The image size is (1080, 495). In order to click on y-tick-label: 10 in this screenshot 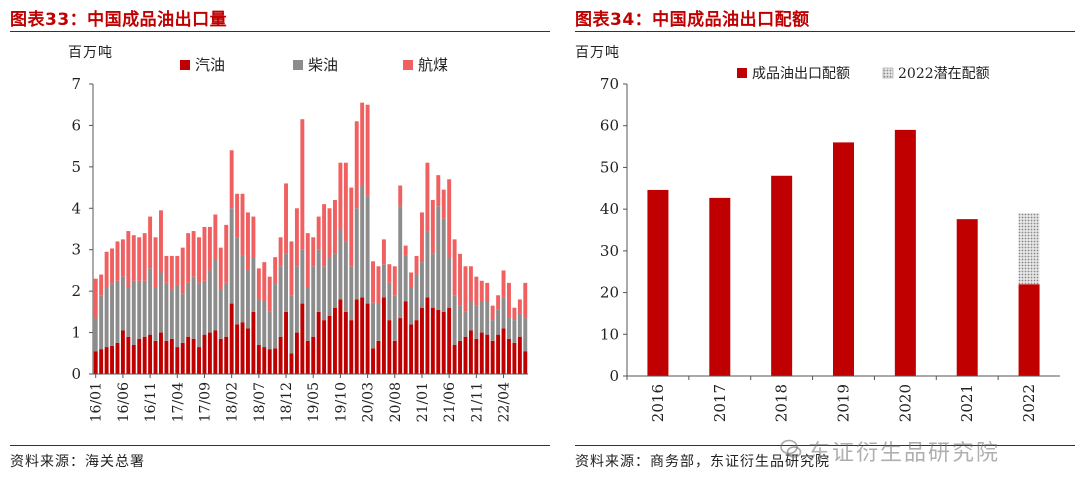, I will do `click(609, 334)`.